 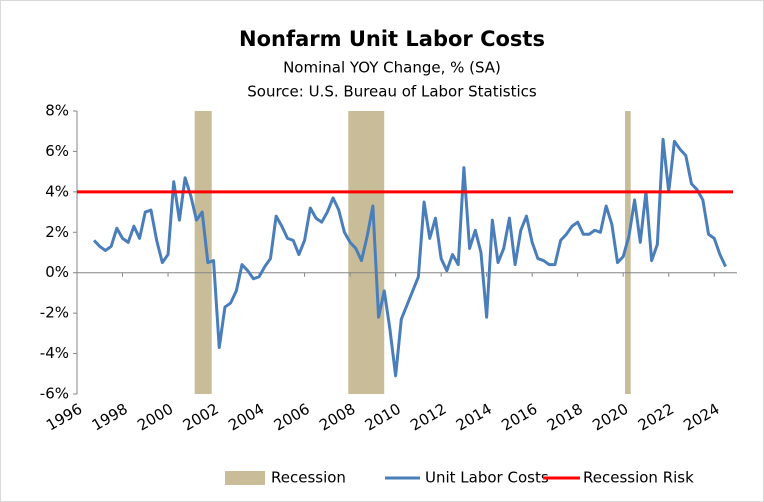 What do you see at coordinates (392, 92) in the screenshot?
I see `chart-source: Source: U.S. Bureau of Labor Statistics` at bounding box center [392, 92].